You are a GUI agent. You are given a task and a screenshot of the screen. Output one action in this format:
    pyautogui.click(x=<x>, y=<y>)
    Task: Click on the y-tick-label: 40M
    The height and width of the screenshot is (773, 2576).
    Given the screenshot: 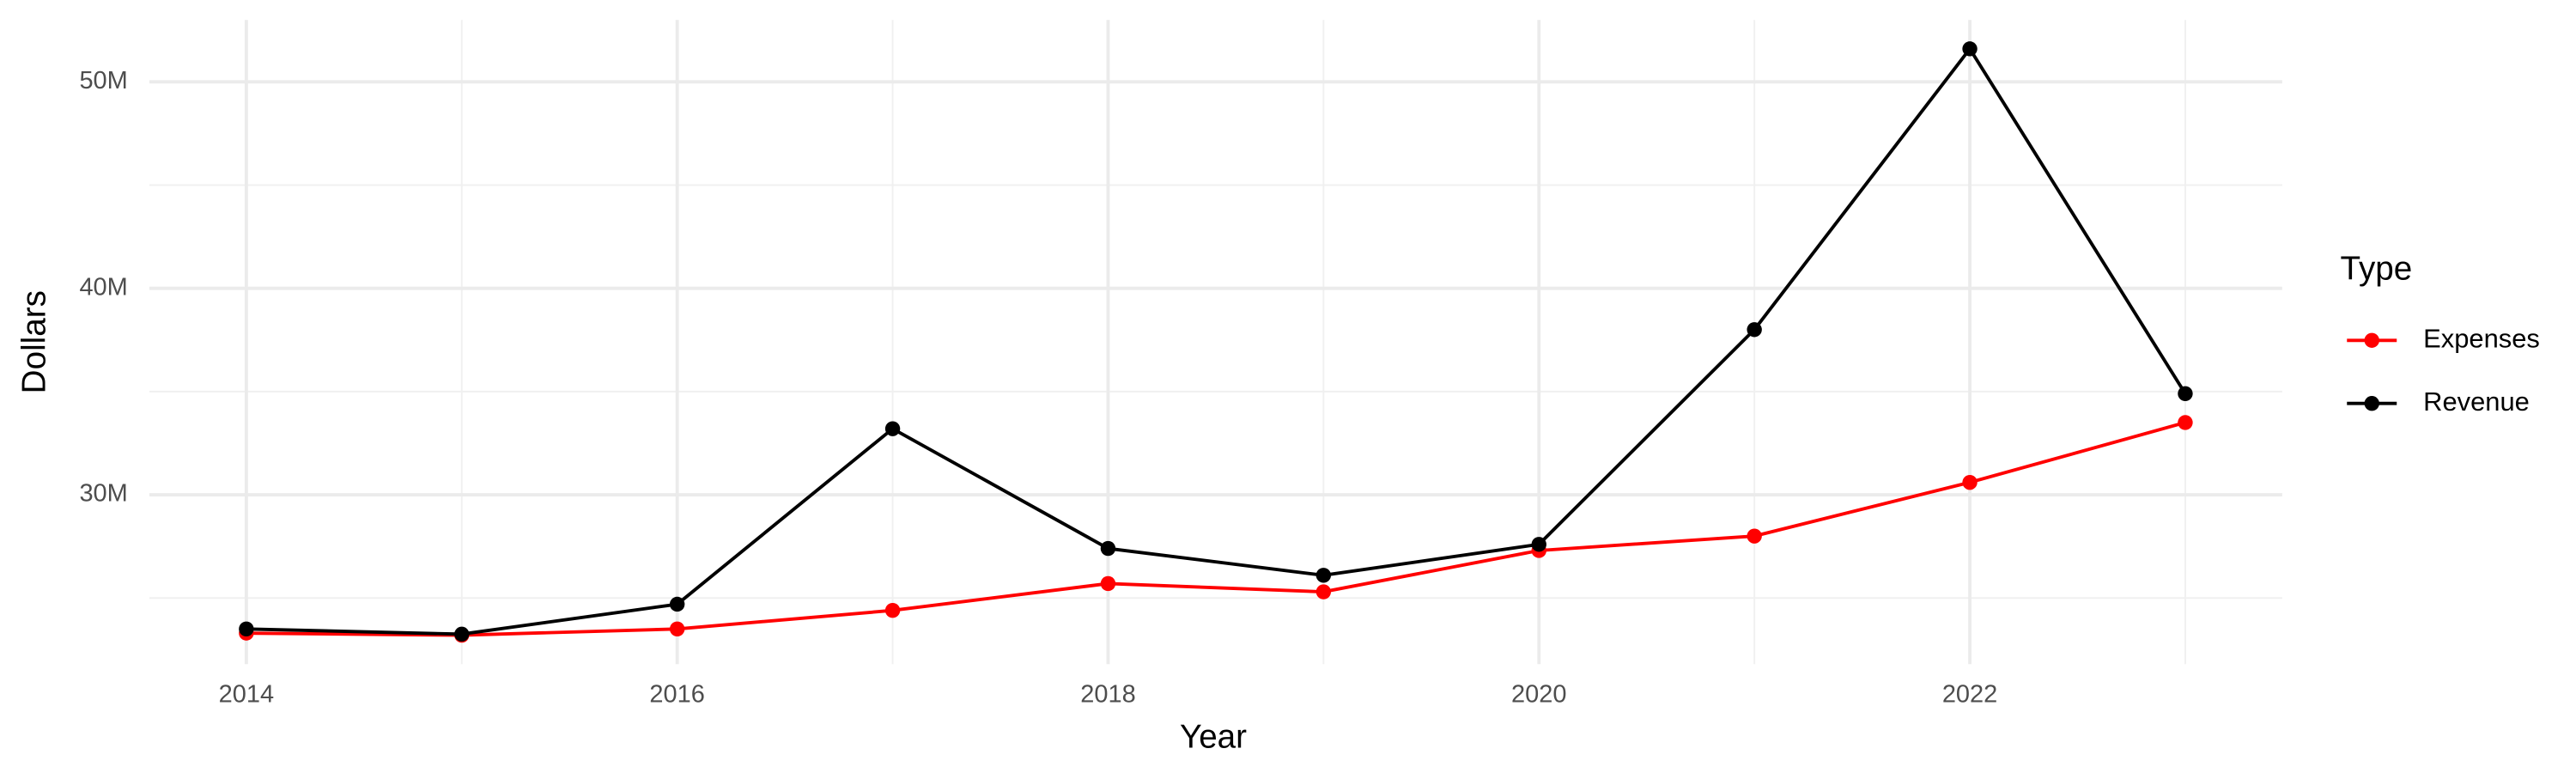 What is the action you would take?
    pyautogui.click(x=103, y=287)
    